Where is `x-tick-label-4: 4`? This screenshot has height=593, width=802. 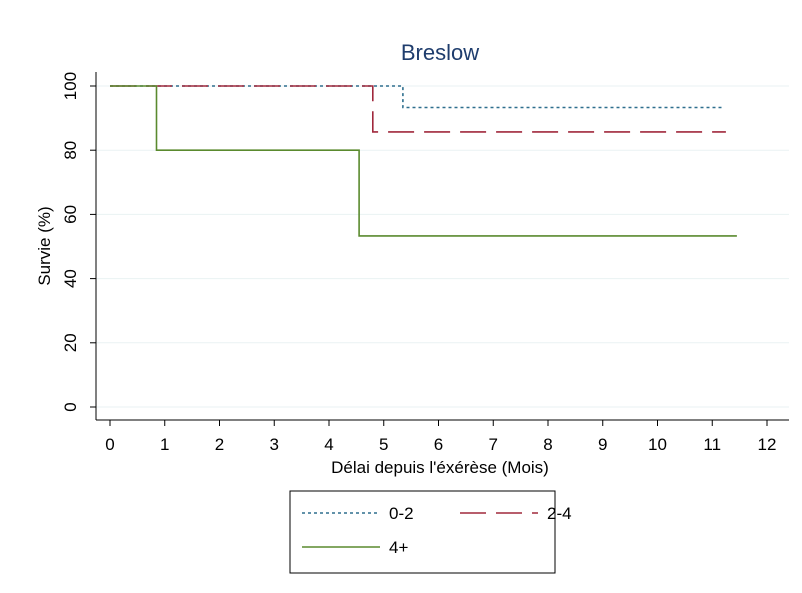 x-tick-label-4: 4 is located at coordinates (328, 444).